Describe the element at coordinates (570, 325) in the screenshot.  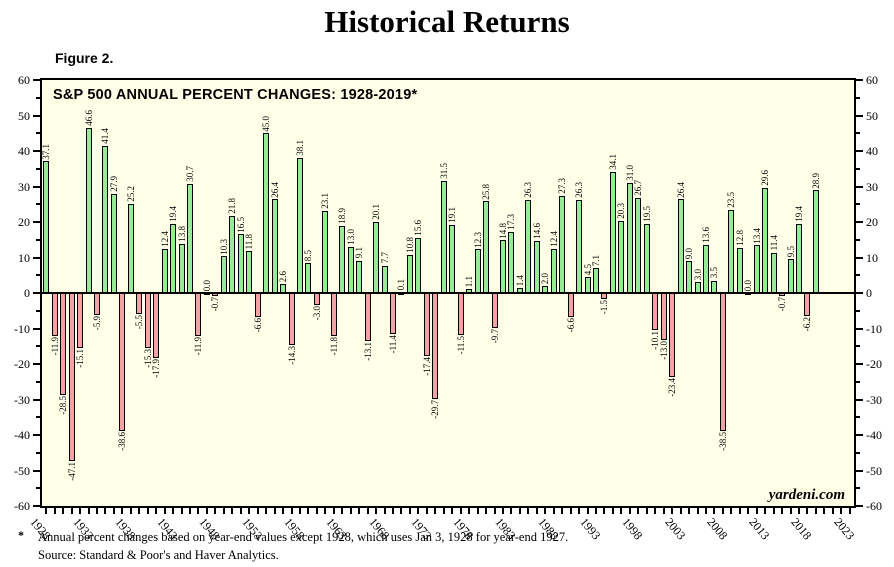
I see `bar-label-1990: -6.6` at that location.